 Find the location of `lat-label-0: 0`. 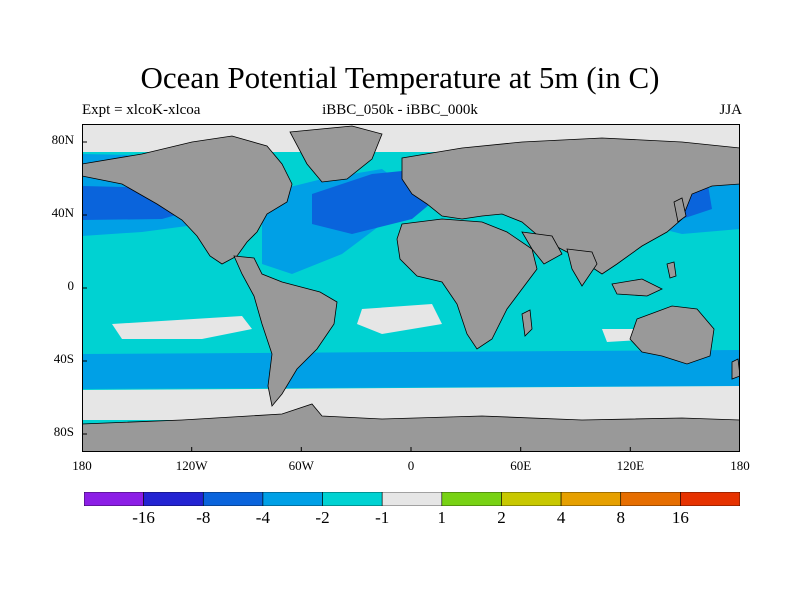

lat-label-0: 0 is located at coordinates (71, 285).